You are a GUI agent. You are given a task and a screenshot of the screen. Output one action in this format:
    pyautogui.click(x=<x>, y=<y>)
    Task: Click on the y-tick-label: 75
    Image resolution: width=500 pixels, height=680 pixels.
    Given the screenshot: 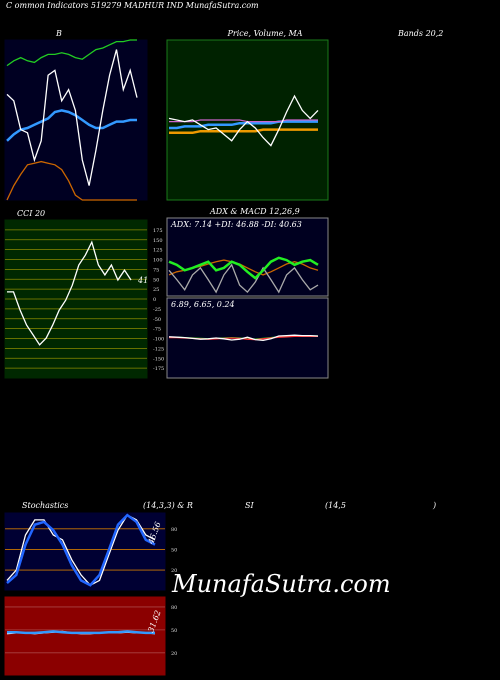 What is the action you would take?
    pyautogui.click(x=156, y=270)
    